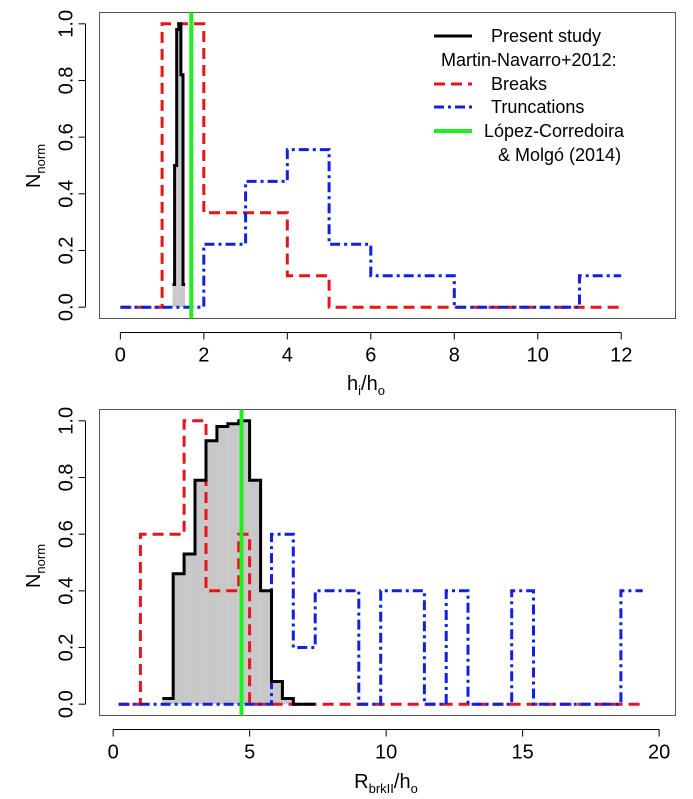 This screenshot has height=799, width=693. Describe the element at coordinates (454, 356) in the screenshot. I see `x-tick-label: 8` at that location.